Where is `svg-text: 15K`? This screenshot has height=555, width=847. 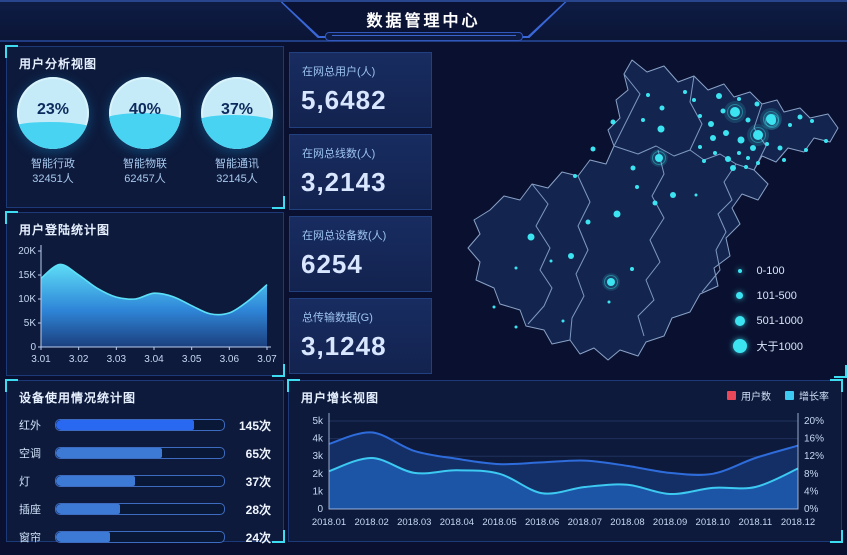
svg-text: 15K is located at coordinates (27, 275).